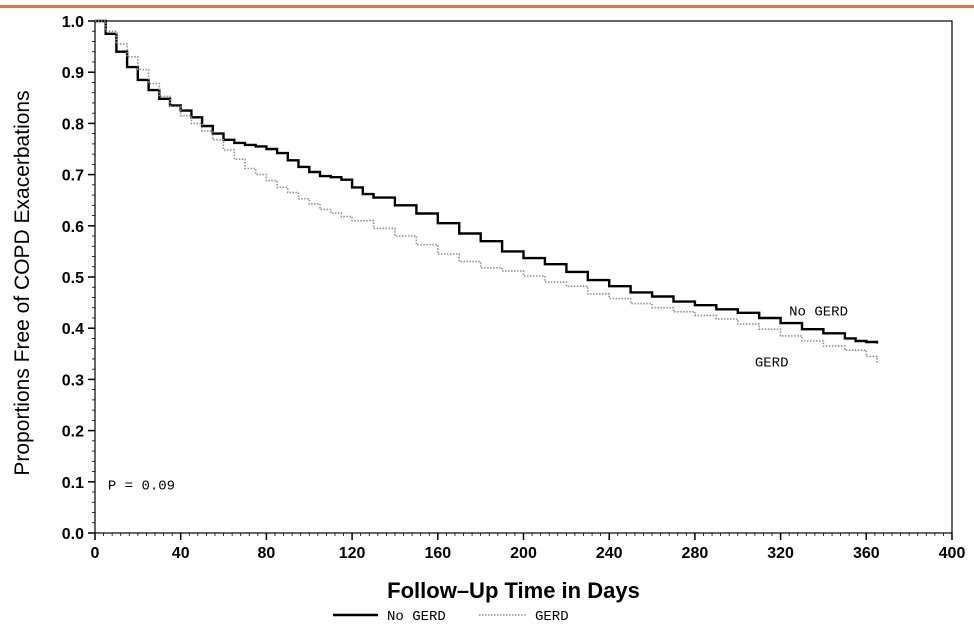 This screenshot has height=625, width=974. What do you see at coordinates (416, 617) in the screenshot?
I see `legend-label-no-gerd: No GERD` at bounding box center [416, 617].